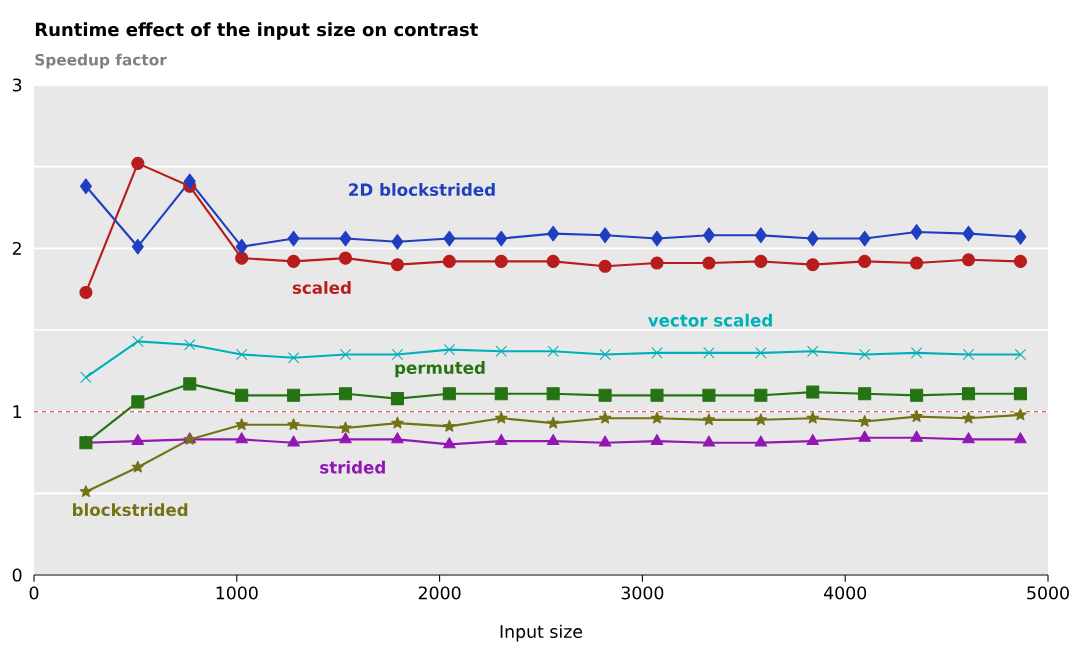 The height and width of the screenshot is (668, 1091). Describe the element at coordinates (352, 467) in the screenshot. I see `series-label: strided` at that location.